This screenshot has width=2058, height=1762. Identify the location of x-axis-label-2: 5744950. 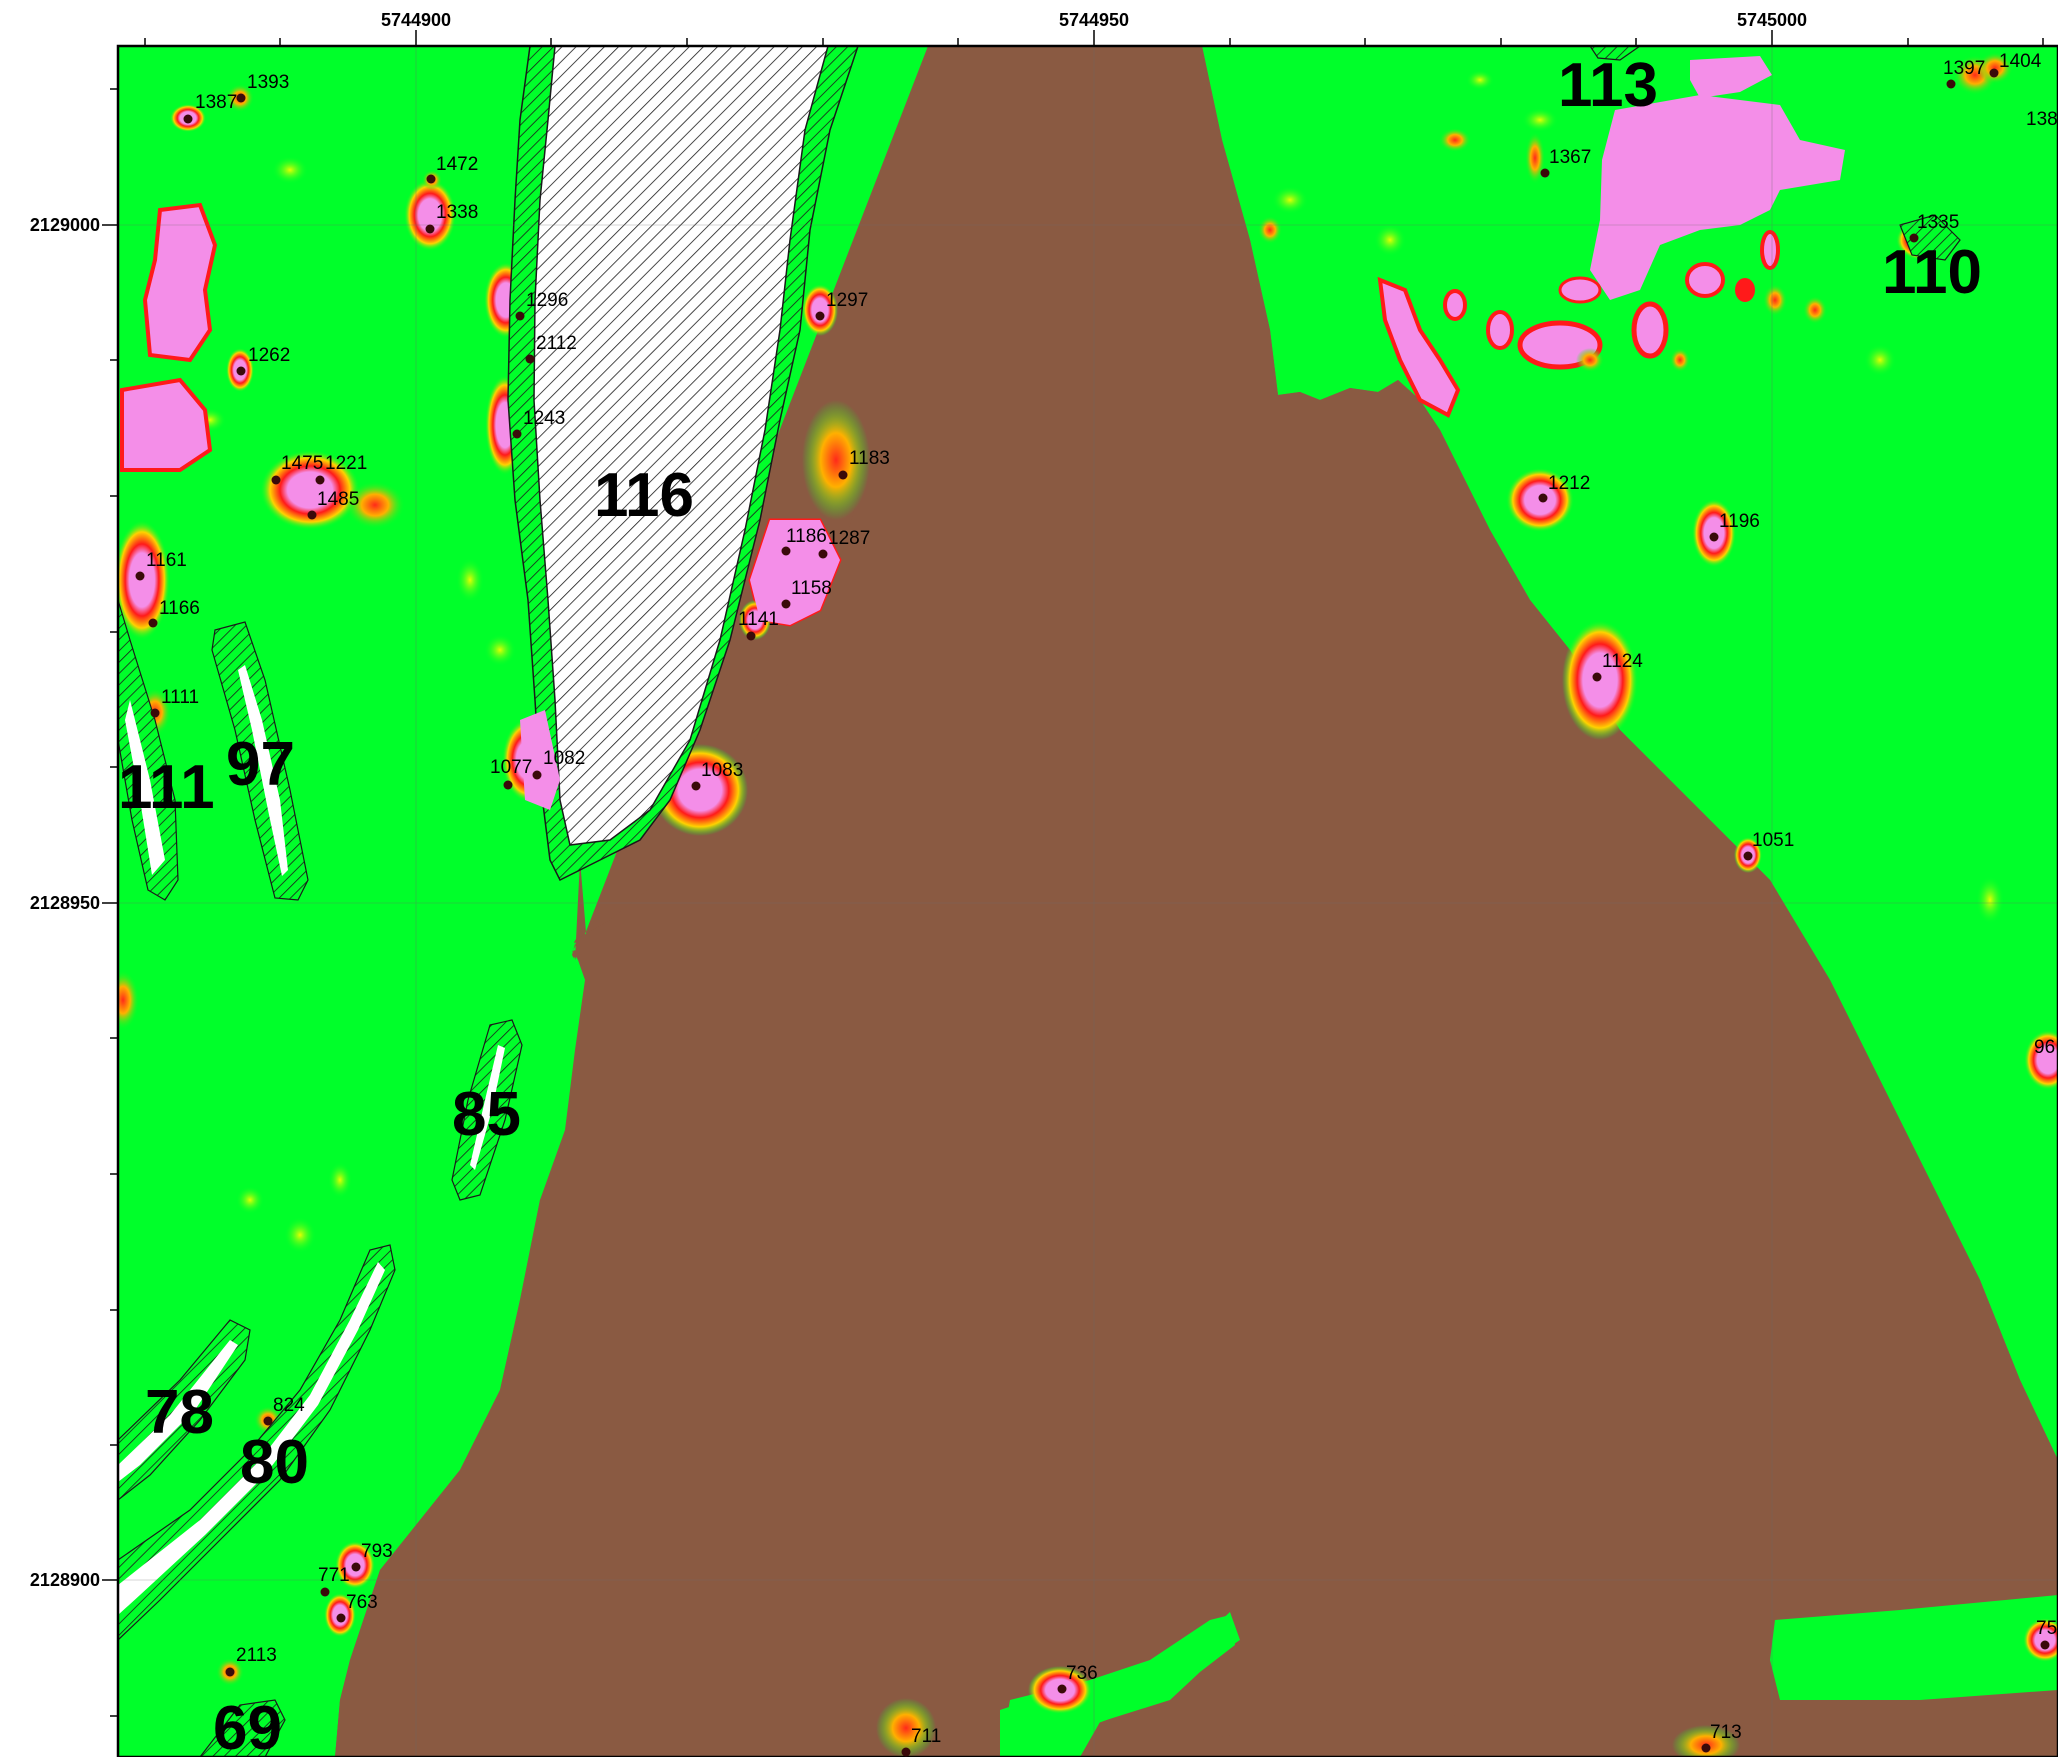
(1094, 20).